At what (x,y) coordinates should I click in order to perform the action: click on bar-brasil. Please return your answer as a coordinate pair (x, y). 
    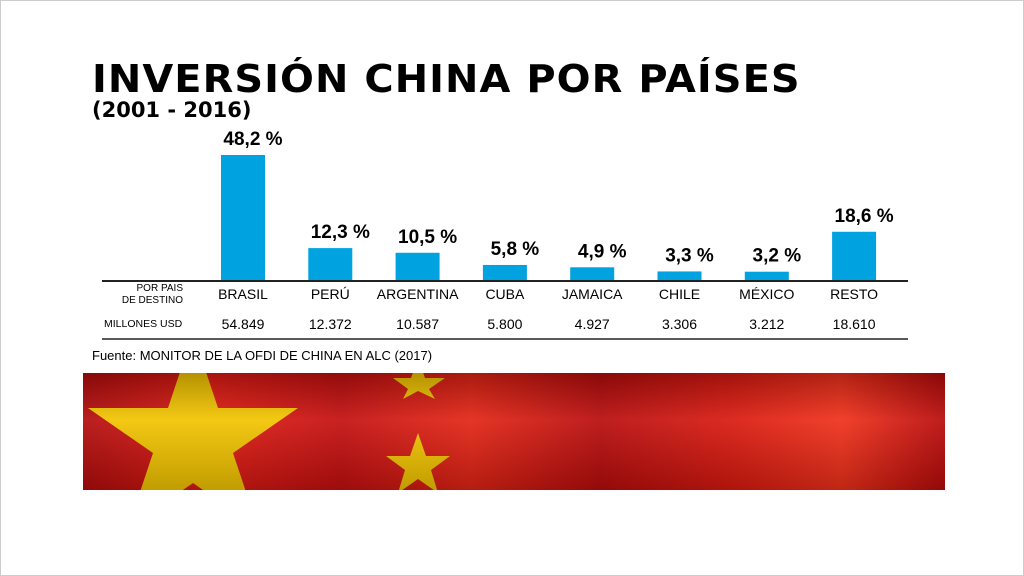
    Looking at the image, I should click on (243, 217).